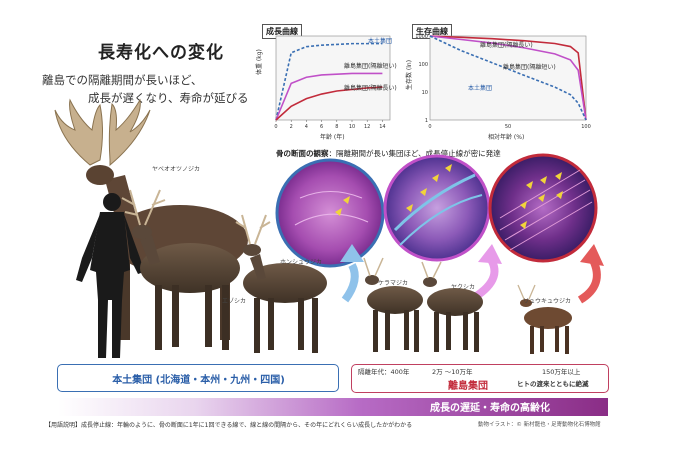 This screenshot has height=450, width=675. I want to click on mainland-group-box, so click(198, 378).